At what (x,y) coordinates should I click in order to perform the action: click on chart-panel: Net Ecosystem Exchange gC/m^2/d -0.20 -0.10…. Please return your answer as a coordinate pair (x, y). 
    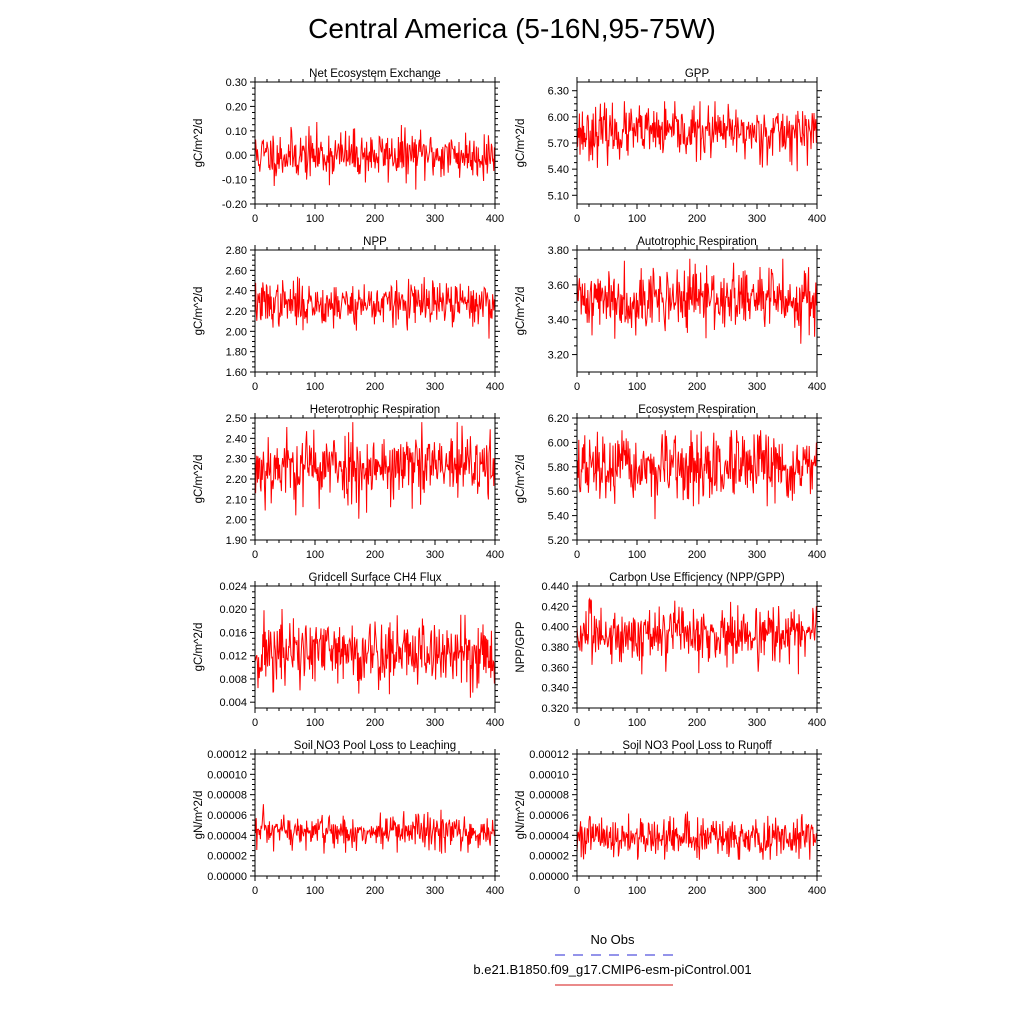
    Looking at the image, I should click on (348, 146).